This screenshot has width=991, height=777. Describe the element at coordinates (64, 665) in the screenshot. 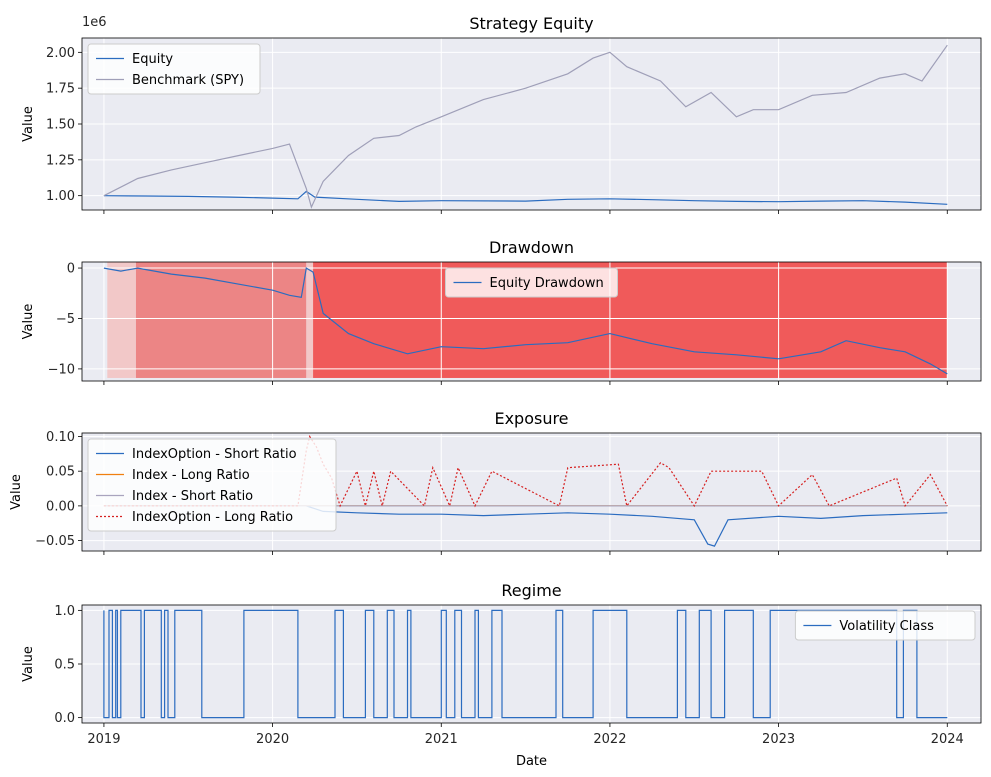

I see `y-tick-label: 0.5` at that location.